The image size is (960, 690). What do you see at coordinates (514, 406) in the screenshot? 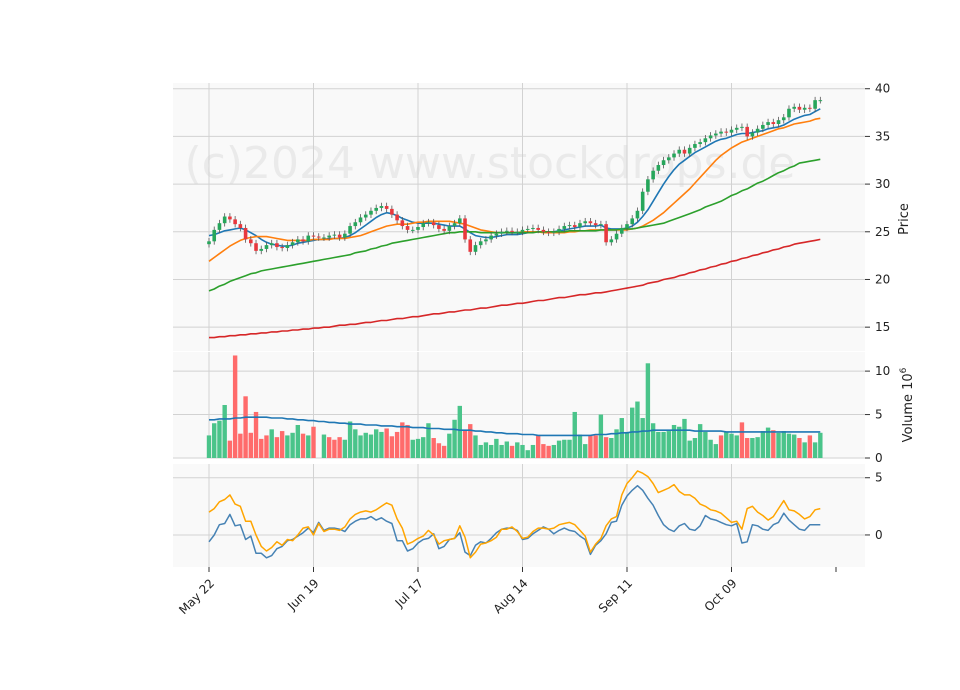
I see `volume-panel` at bounding box center [514, 406].